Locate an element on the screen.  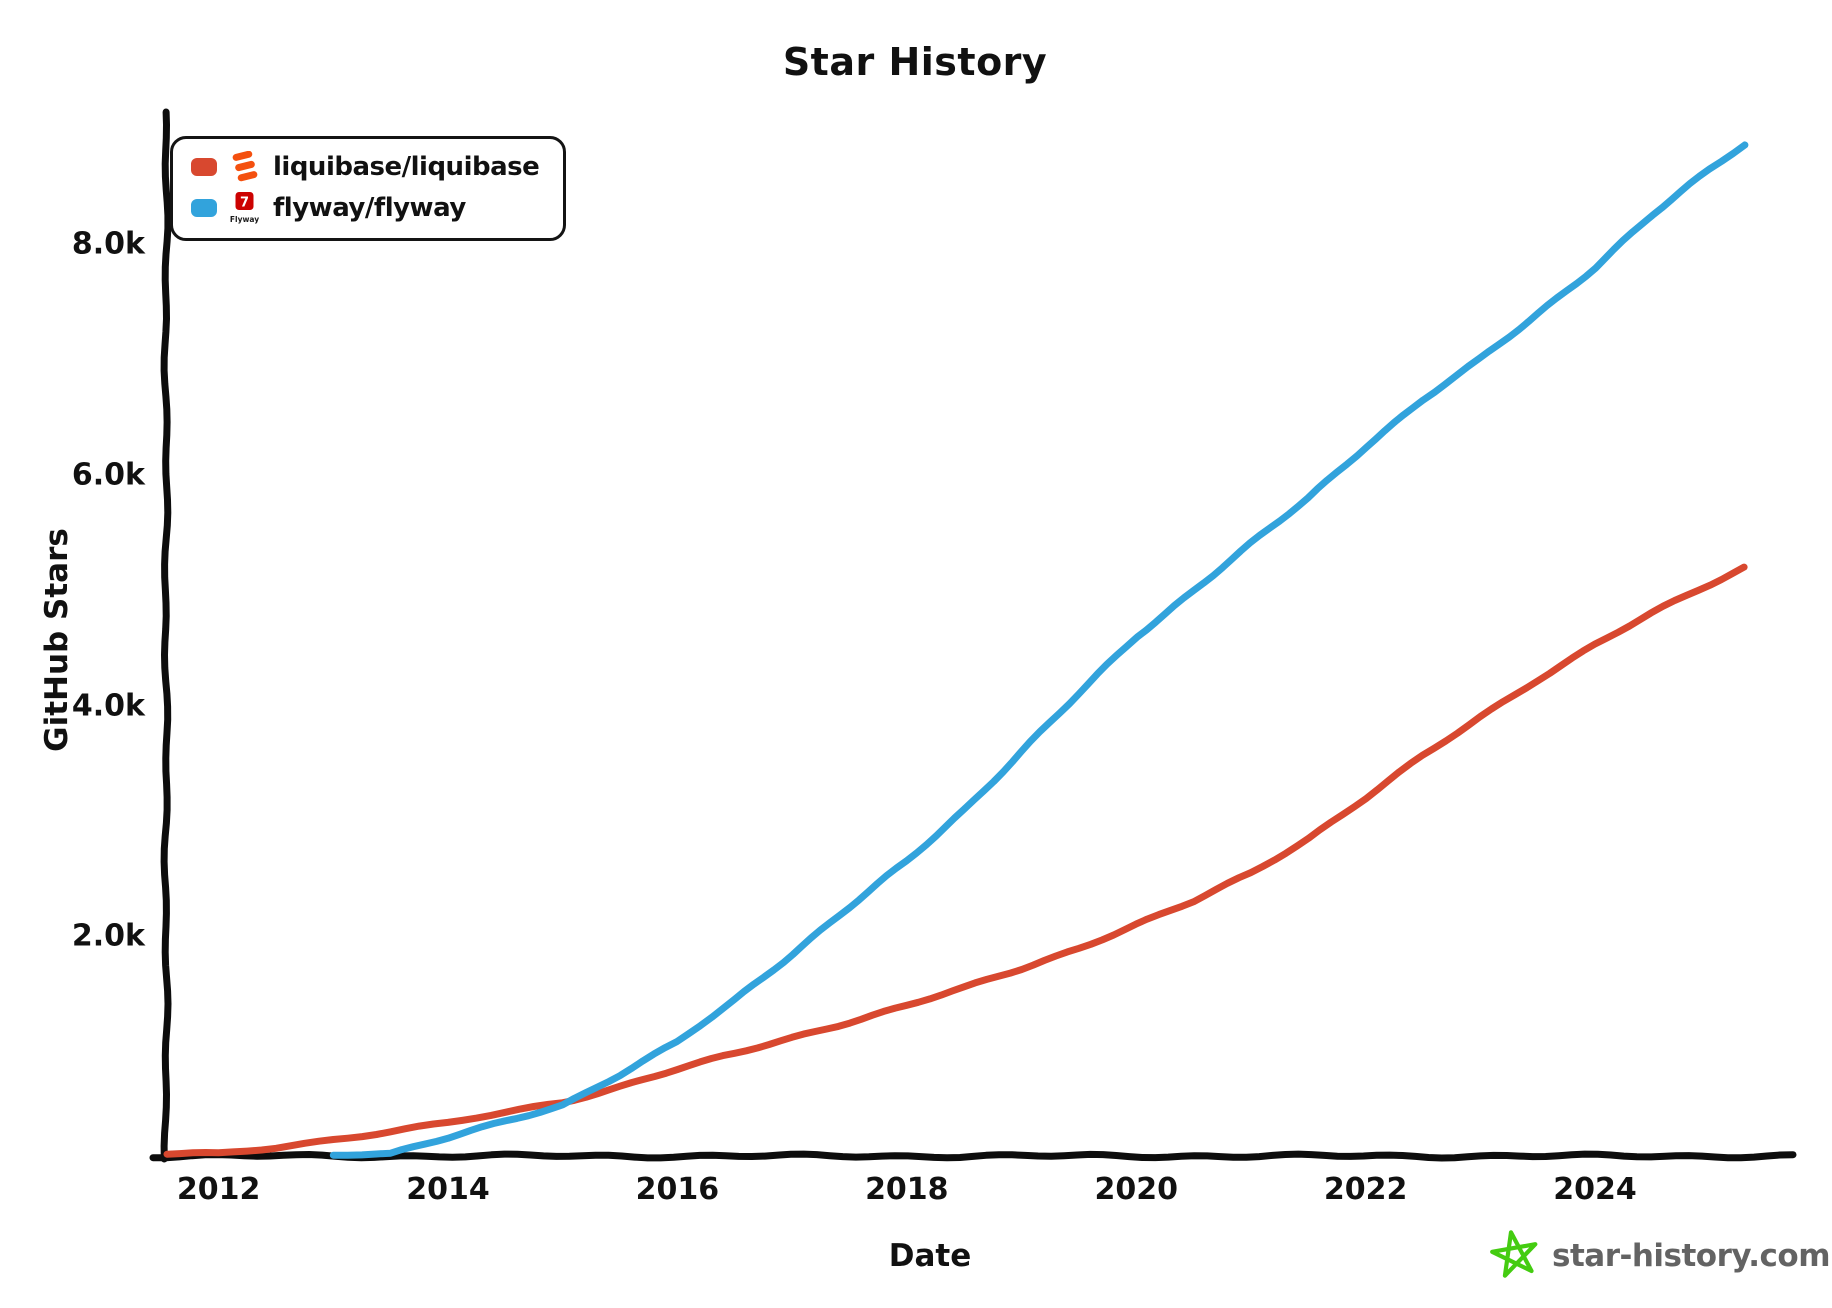
svg-text: Flyway is located at coordinates (244, 219).